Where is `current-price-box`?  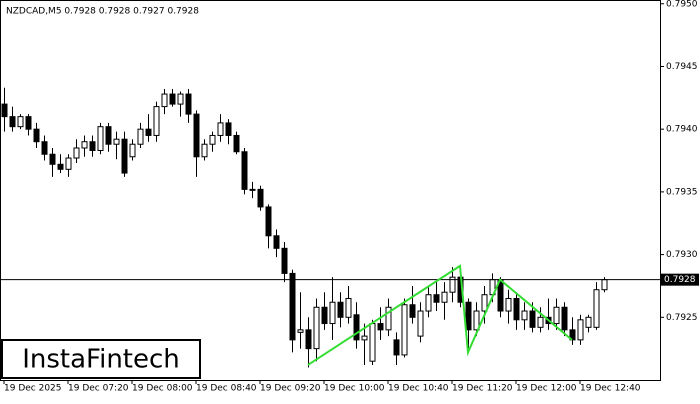
current-price-box is located at coordinates (680, 279).